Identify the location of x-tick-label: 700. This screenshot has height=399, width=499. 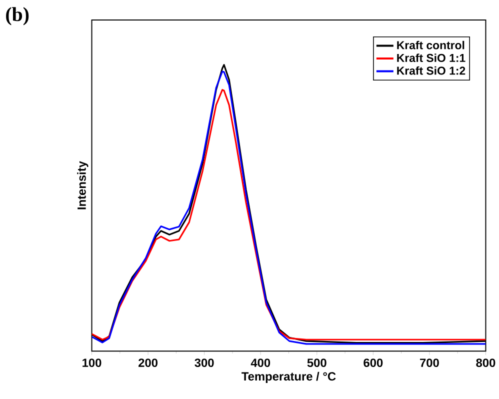
(429, 363).